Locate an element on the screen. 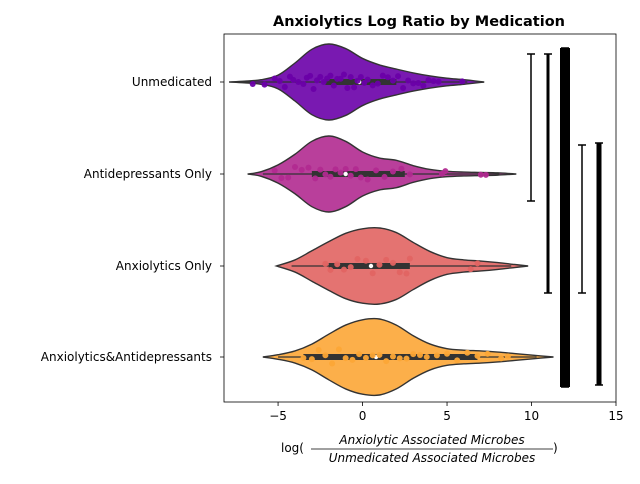 The height and width of the screenshot is (484, 640). violin-iqr-box-antidepressants-only is located at coordinates (358, 174).